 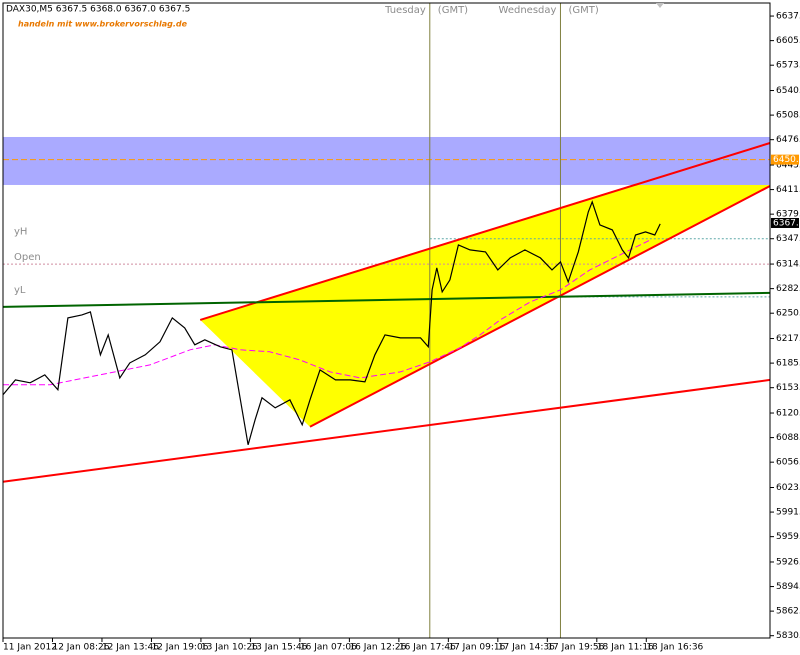 What do you see at coordinates (660, 5) in the screenshot?
I see `shift-marker` at bounding box center [660, 5].